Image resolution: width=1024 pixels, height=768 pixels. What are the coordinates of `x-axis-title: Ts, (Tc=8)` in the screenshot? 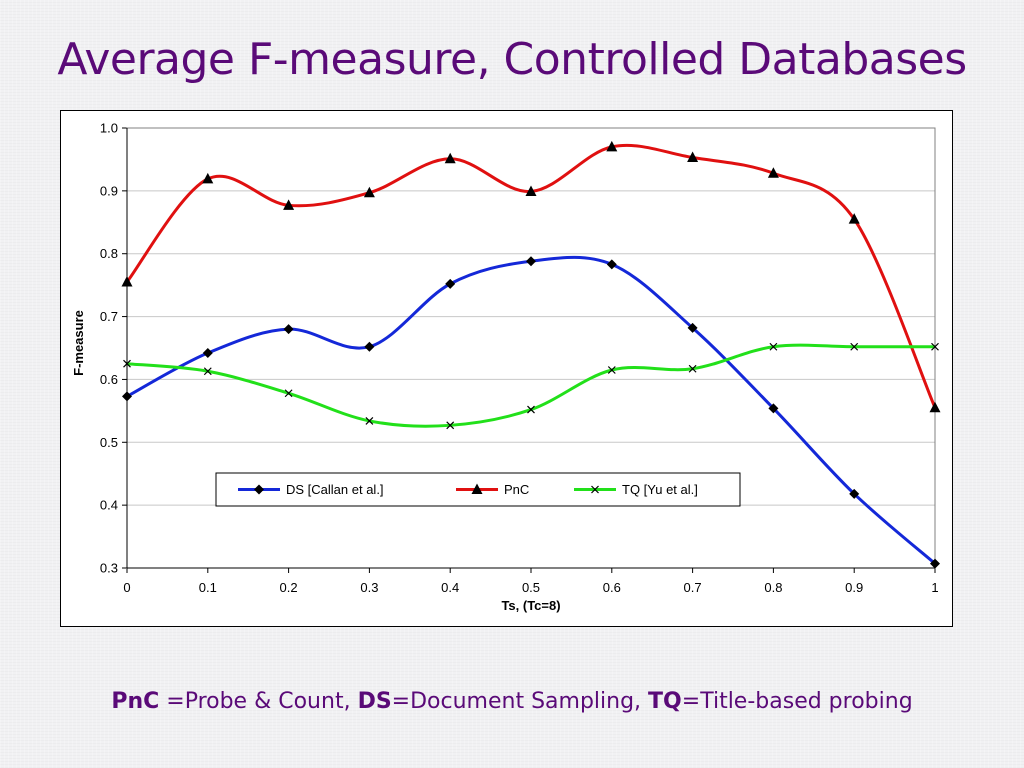 It's located at (530, 605).